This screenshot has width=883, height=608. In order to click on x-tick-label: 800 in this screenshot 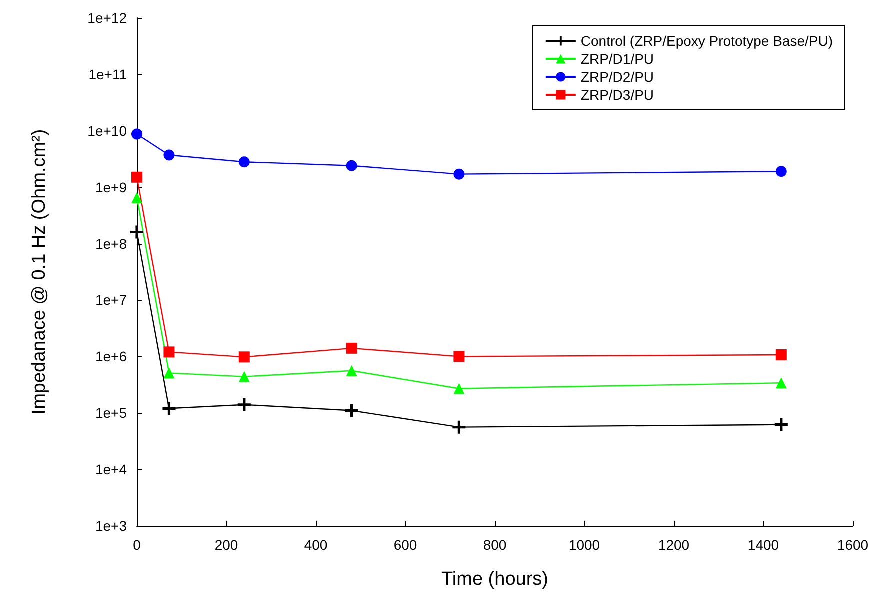, I will do `click(495, 545)`.